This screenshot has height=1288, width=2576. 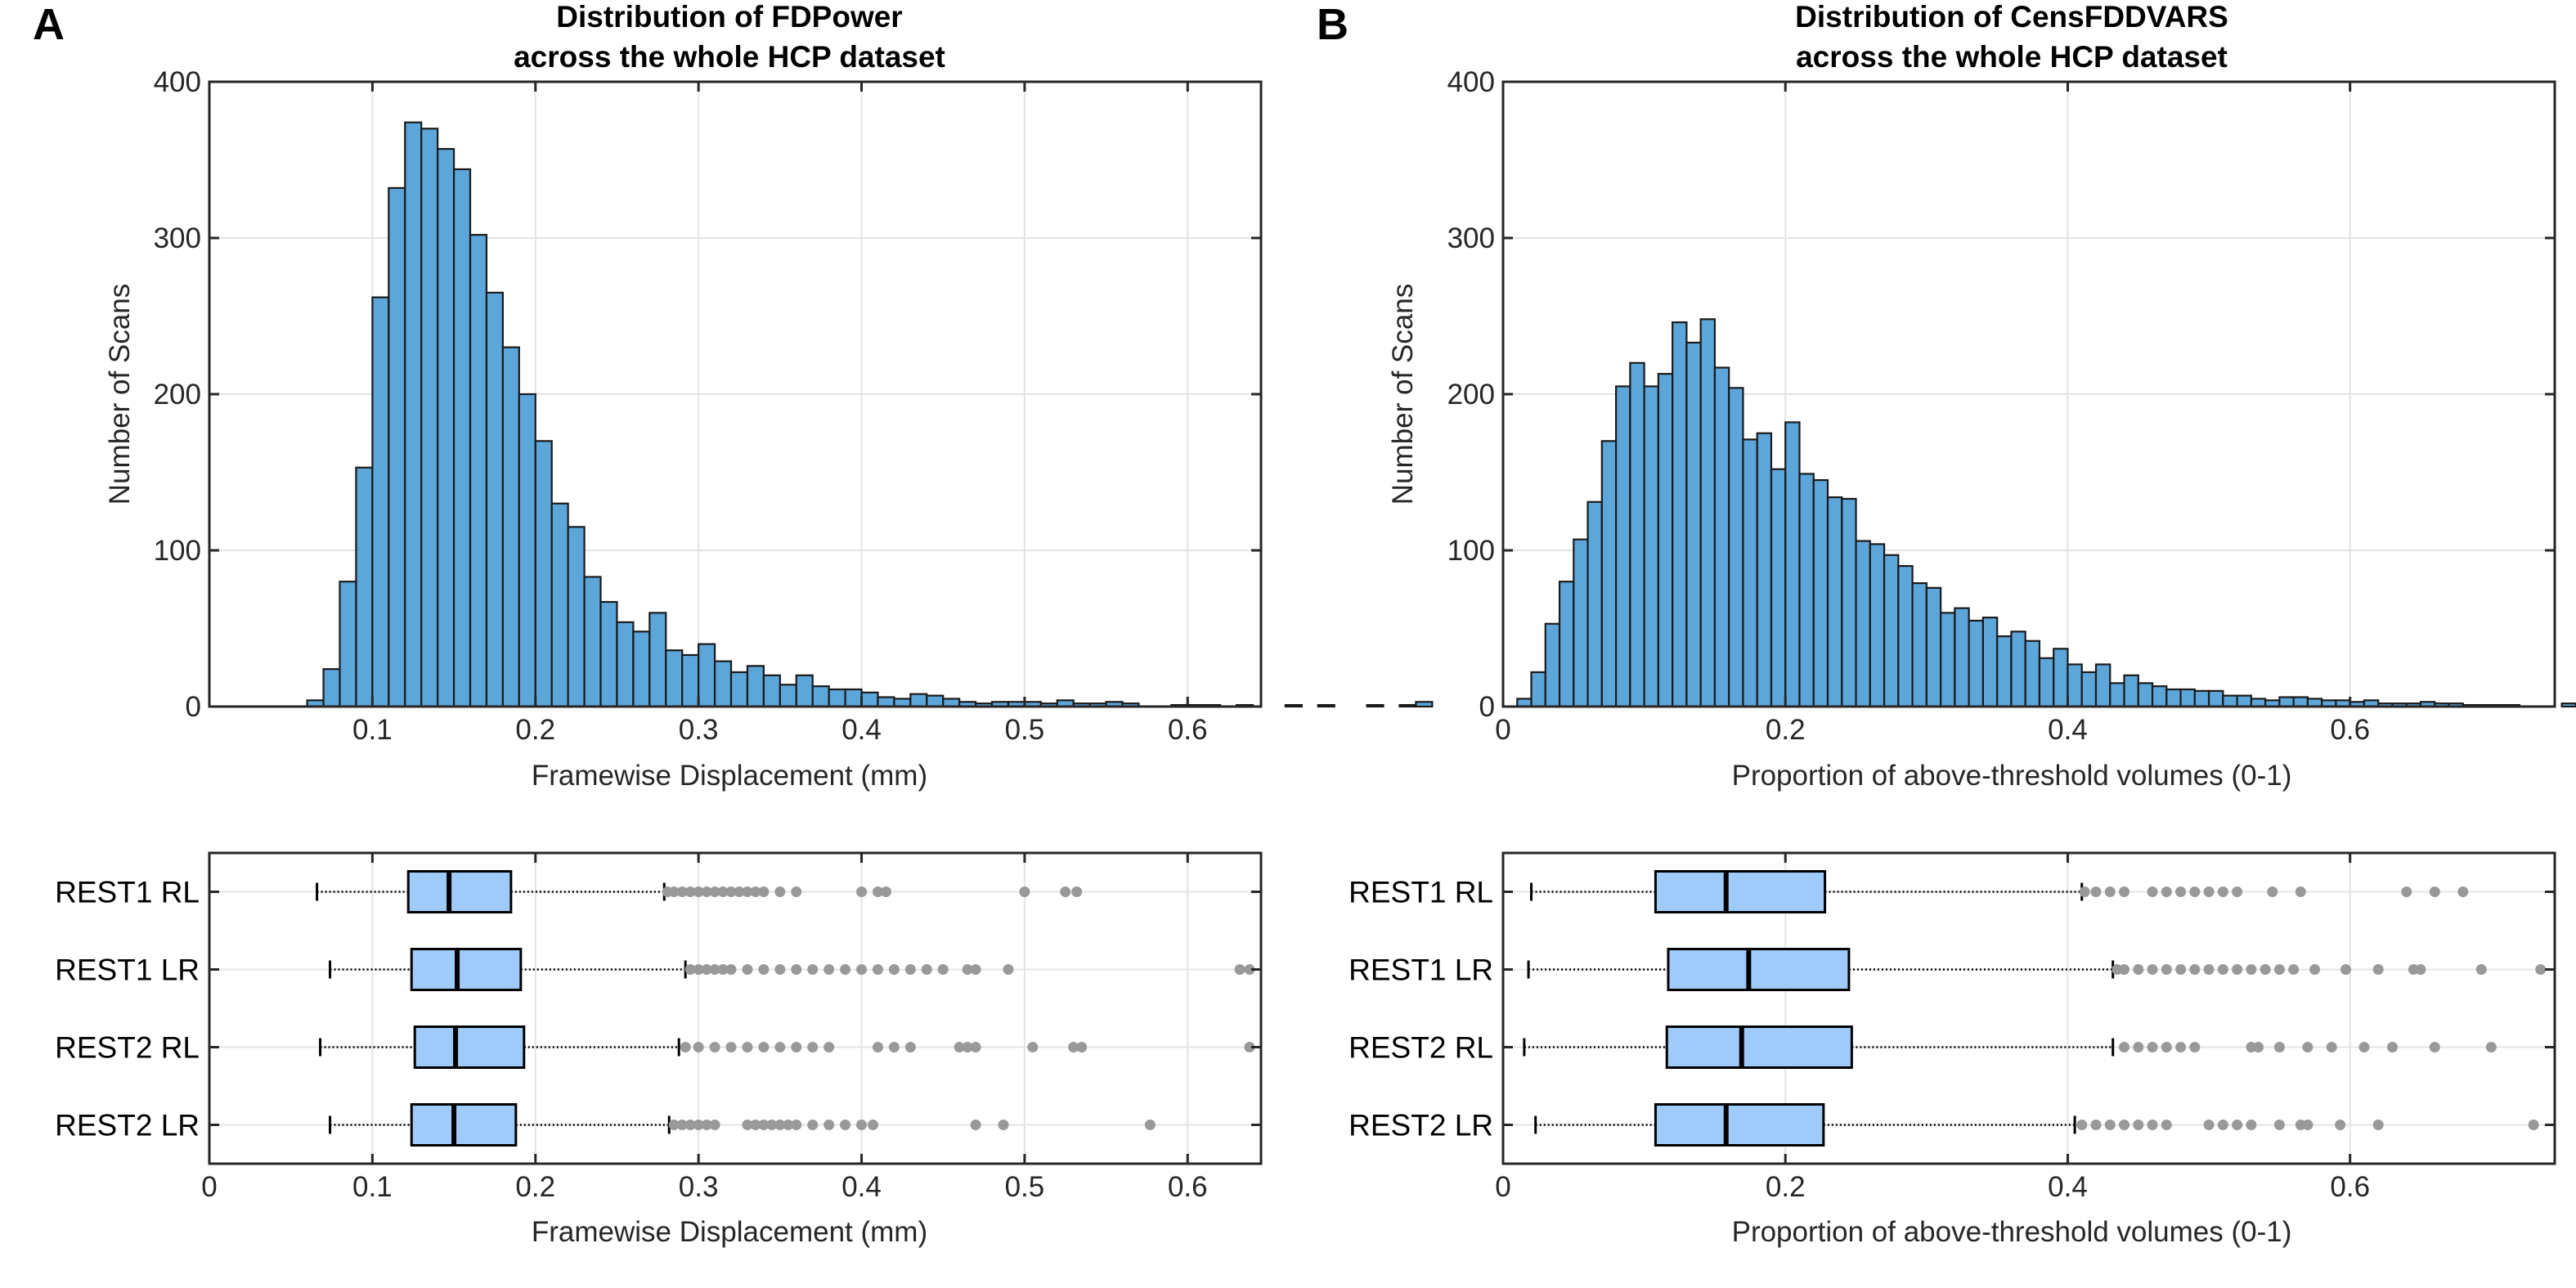 I want to click on hist-b-ytick-label: 300, so click(x=1471, y=238).